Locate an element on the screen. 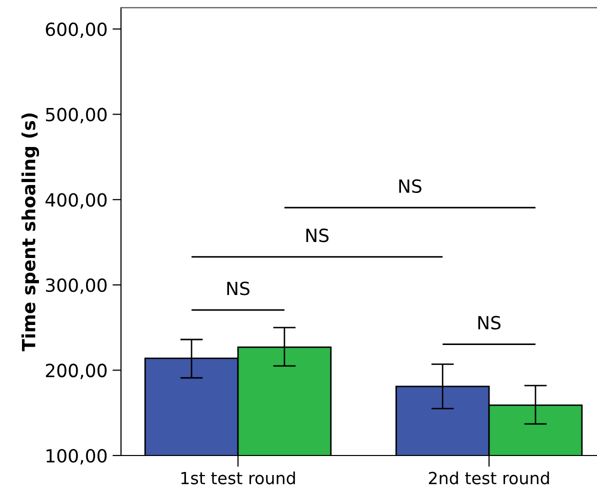 The width and height of the screenshot is (597, 497). y-tick-label: 400,00 is located at coordinates (76, 201).